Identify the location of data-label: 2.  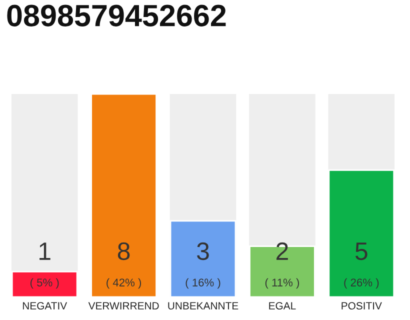
(282, 251).